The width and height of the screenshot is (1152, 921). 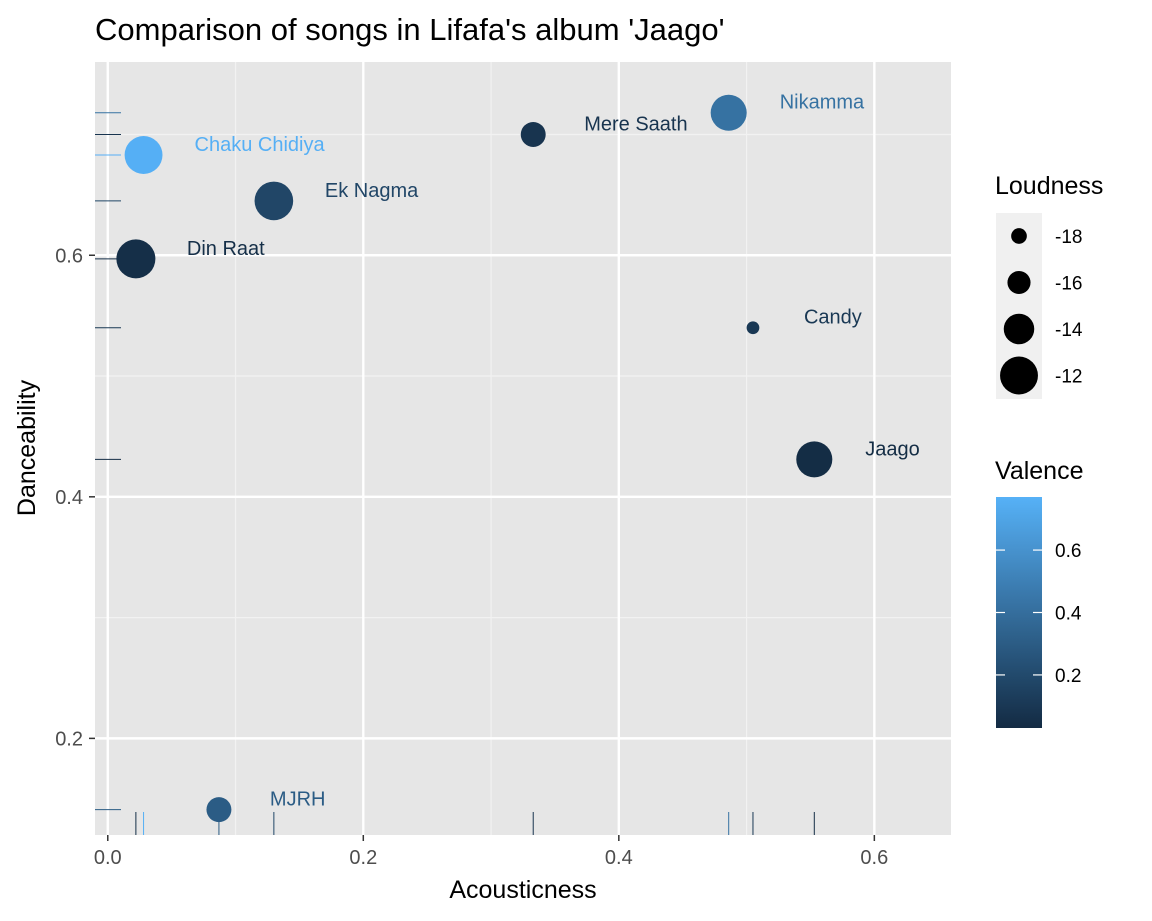 I want to click on point-label: Ek Nagma, so click(x=372, y=191).